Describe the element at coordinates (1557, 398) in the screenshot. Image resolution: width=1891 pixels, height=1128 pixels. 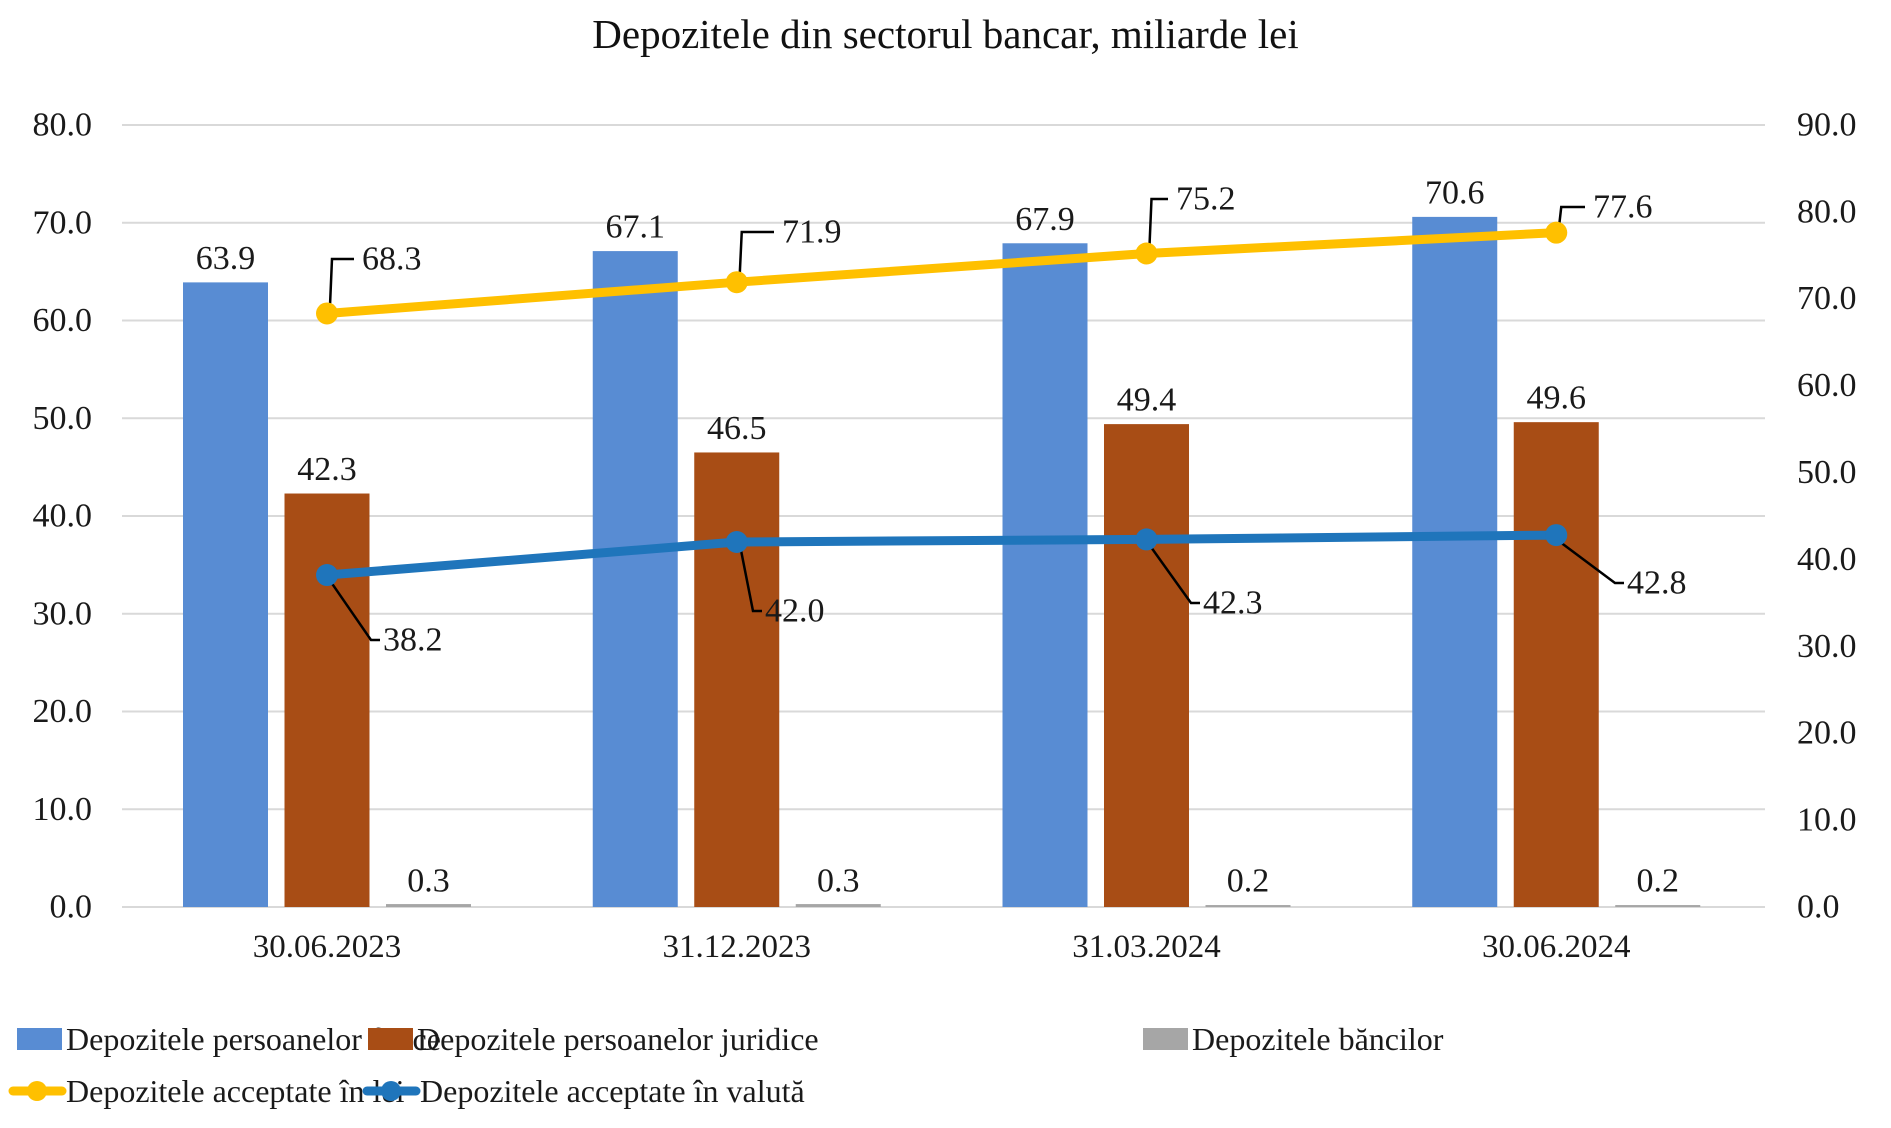
I see `bar-value-label: 49.6` at that location.